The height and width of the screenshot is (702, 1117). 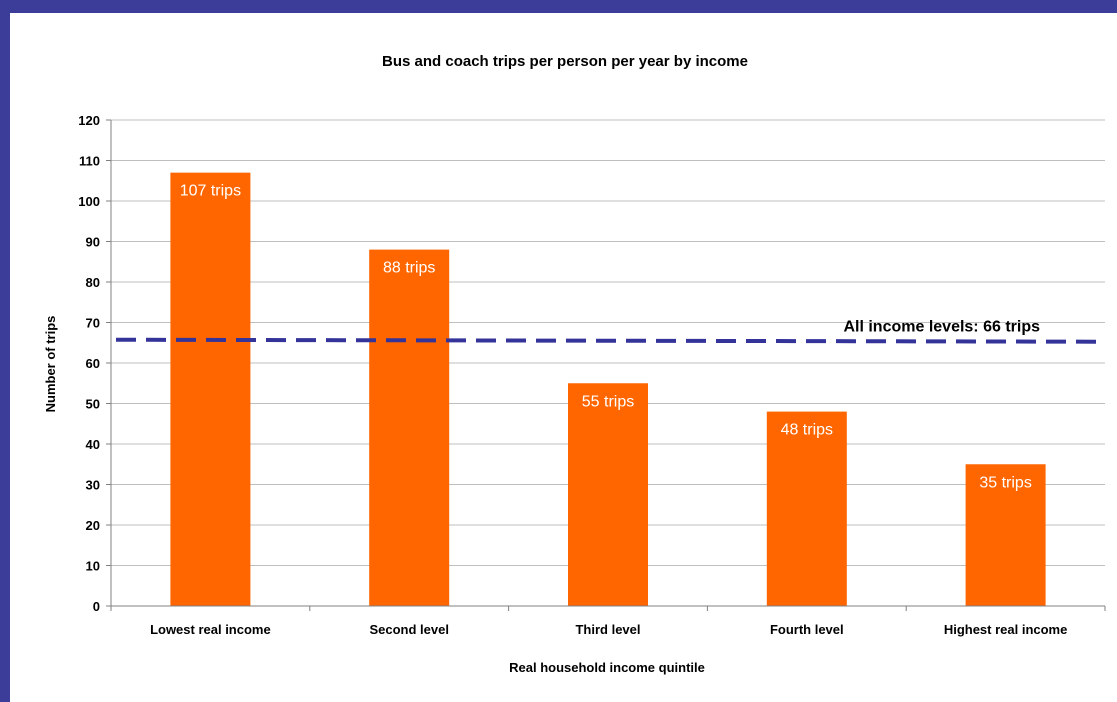 I want to click on data-label: 48 trips, so click(x=807, y=430).